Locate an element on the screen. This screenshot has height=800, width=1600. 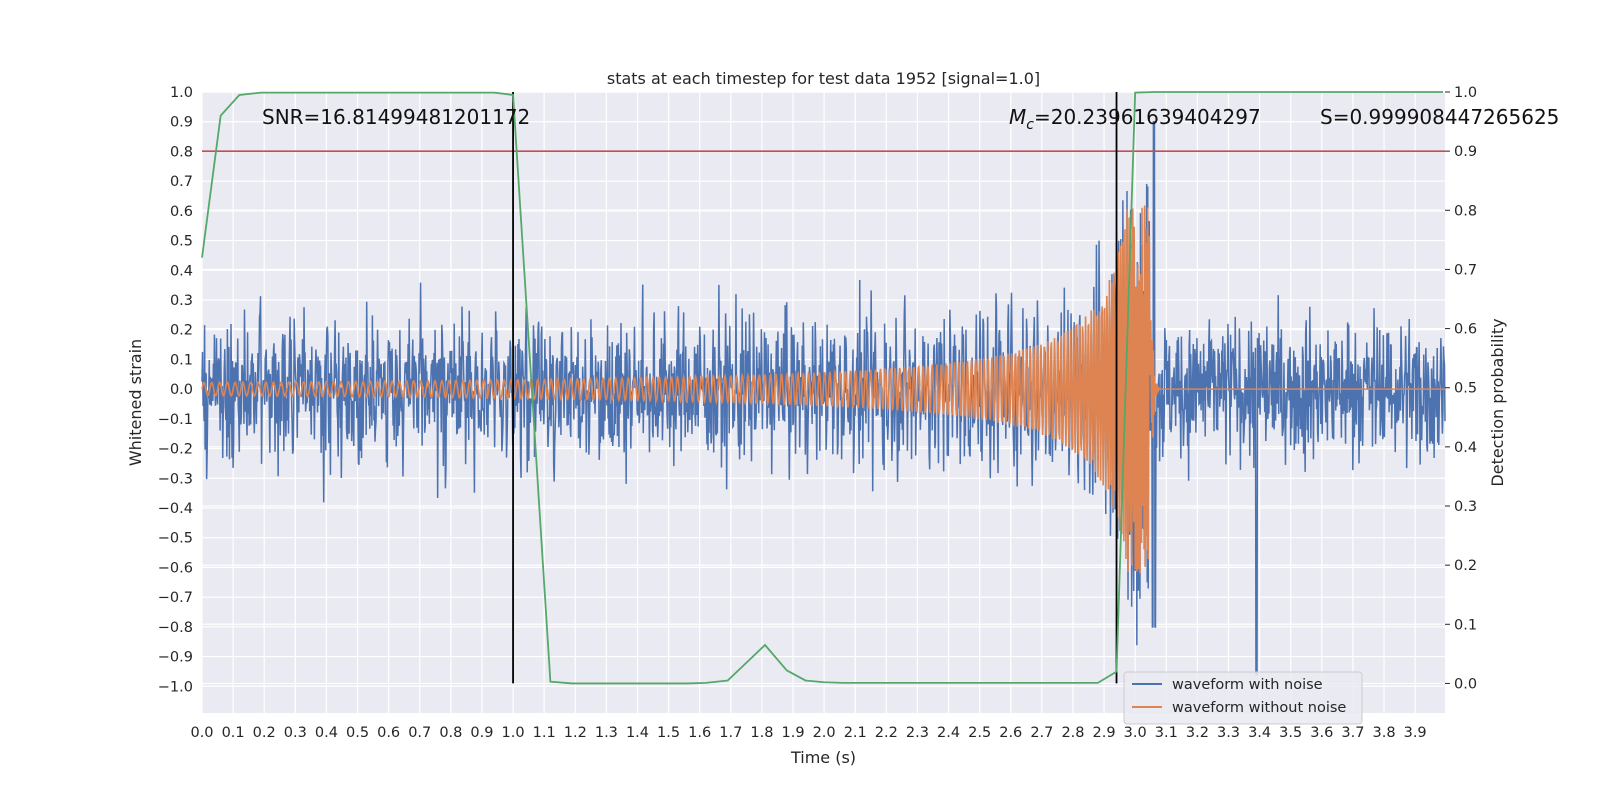
annotation-snr: SNR=16.81499481201172 is located at coordinates (396, 117).